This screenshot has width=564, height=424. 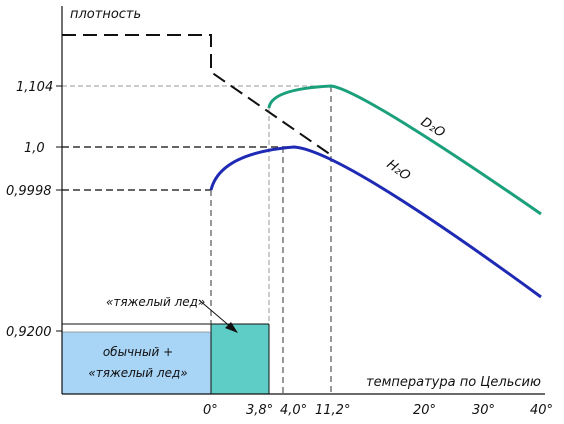 What do you see at coordinates (197, 95) in the screenshot?
I see `heavy-ice-density-line` at bounding box center [197, 95].